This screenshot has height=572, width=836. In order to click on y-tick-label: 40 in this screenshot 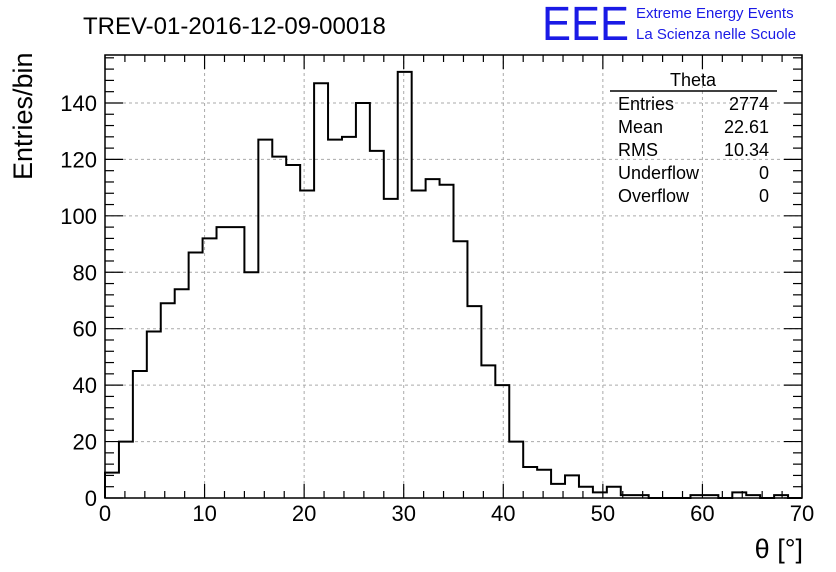, I will do `click(85, 385)`.